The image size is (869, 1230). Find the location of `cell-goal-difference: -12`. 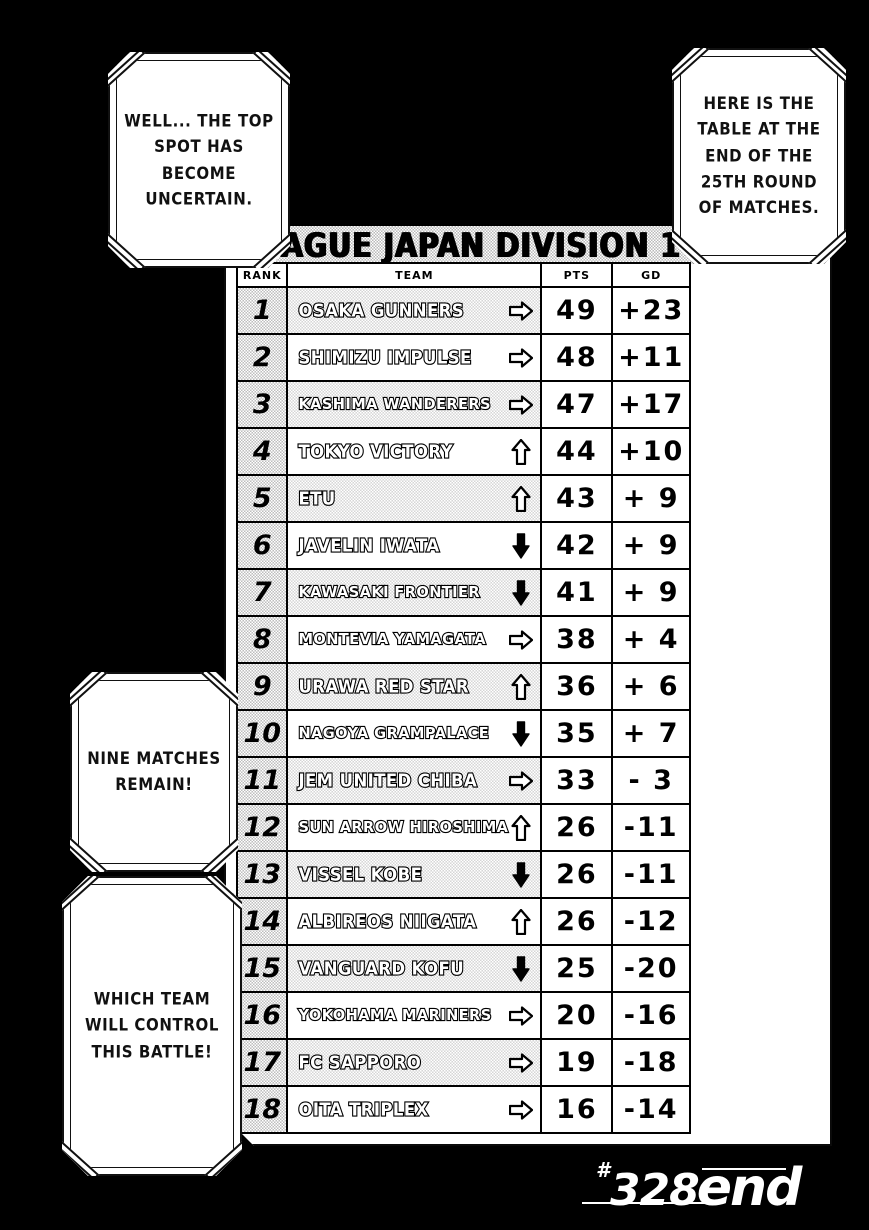

cell-goal-difference: -12 is located at coordinates (651, 921).